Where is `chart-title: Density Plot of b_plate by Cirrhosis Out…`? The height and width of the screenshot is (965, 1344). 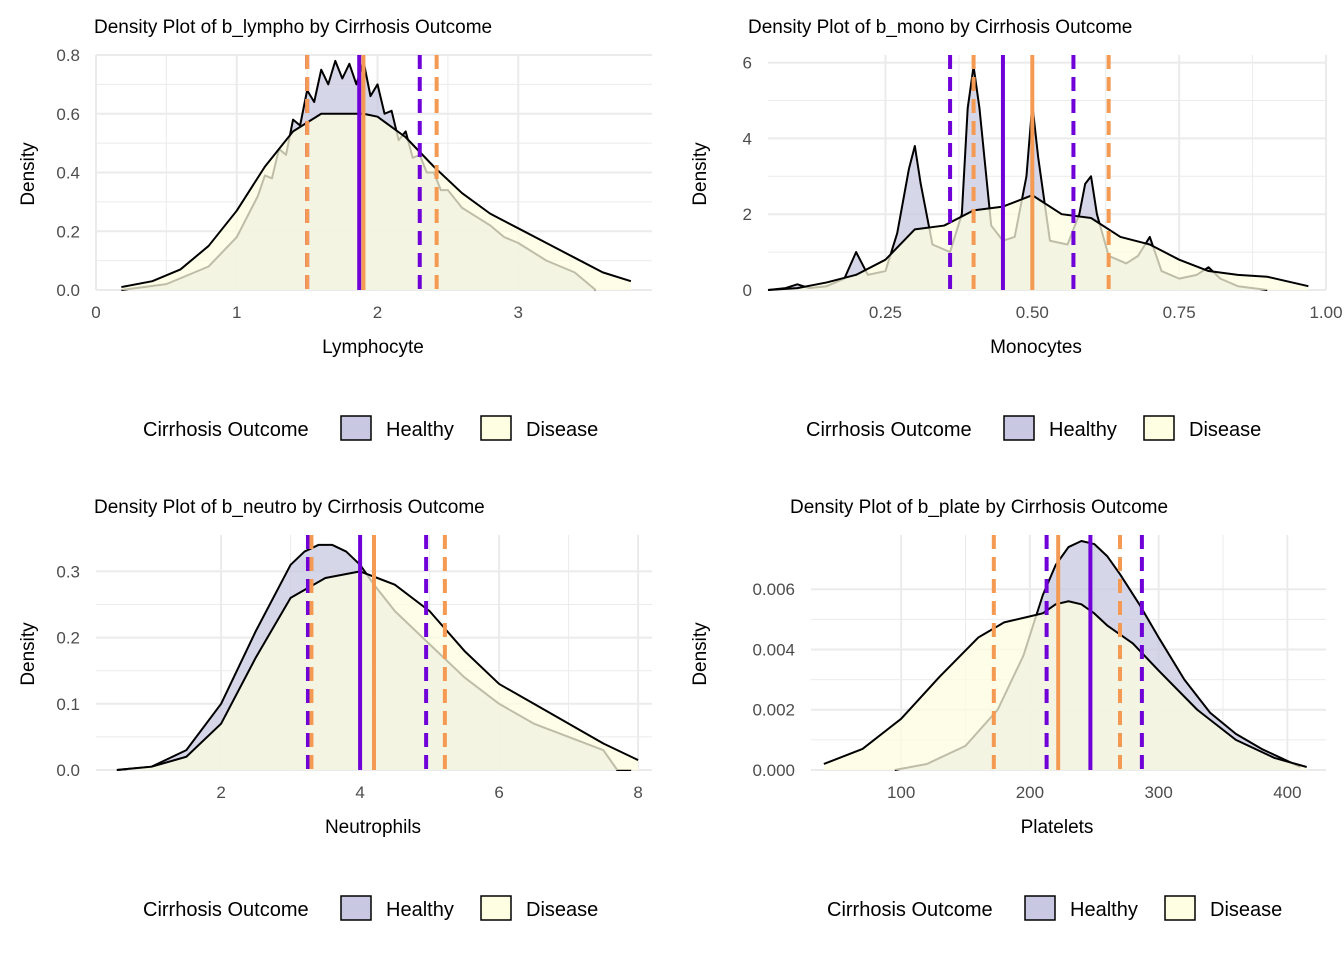
chart-title: Density Plot of b_plate by Cirrhosis Out… is located at coordinates (979, 507).